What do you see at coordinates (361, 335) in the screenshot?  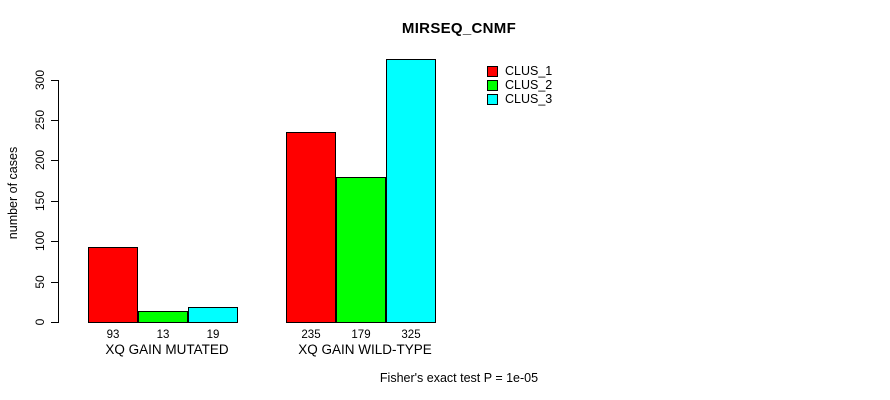 I see `bar-value-label: 179` at bounding box center [361, 335].